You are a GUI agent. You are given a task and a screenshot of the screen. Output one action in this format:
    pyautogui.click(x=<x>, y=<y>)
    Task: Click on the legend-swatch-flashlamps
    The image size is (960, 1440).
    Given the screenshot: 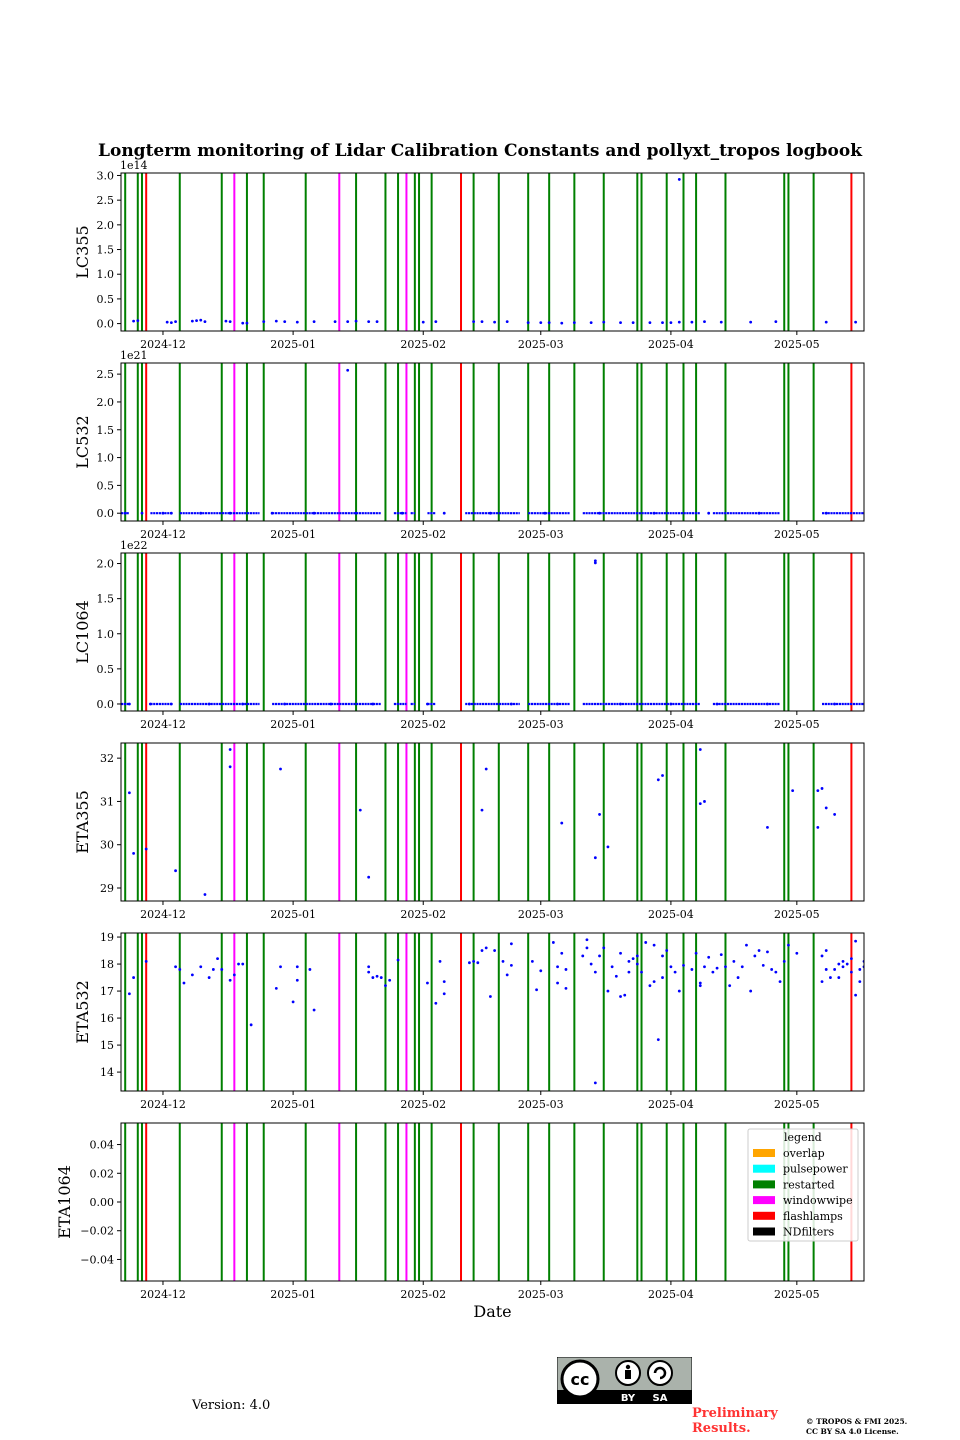 What is the action you would take?
    pyautogui.click(x=764, y=1215)
    